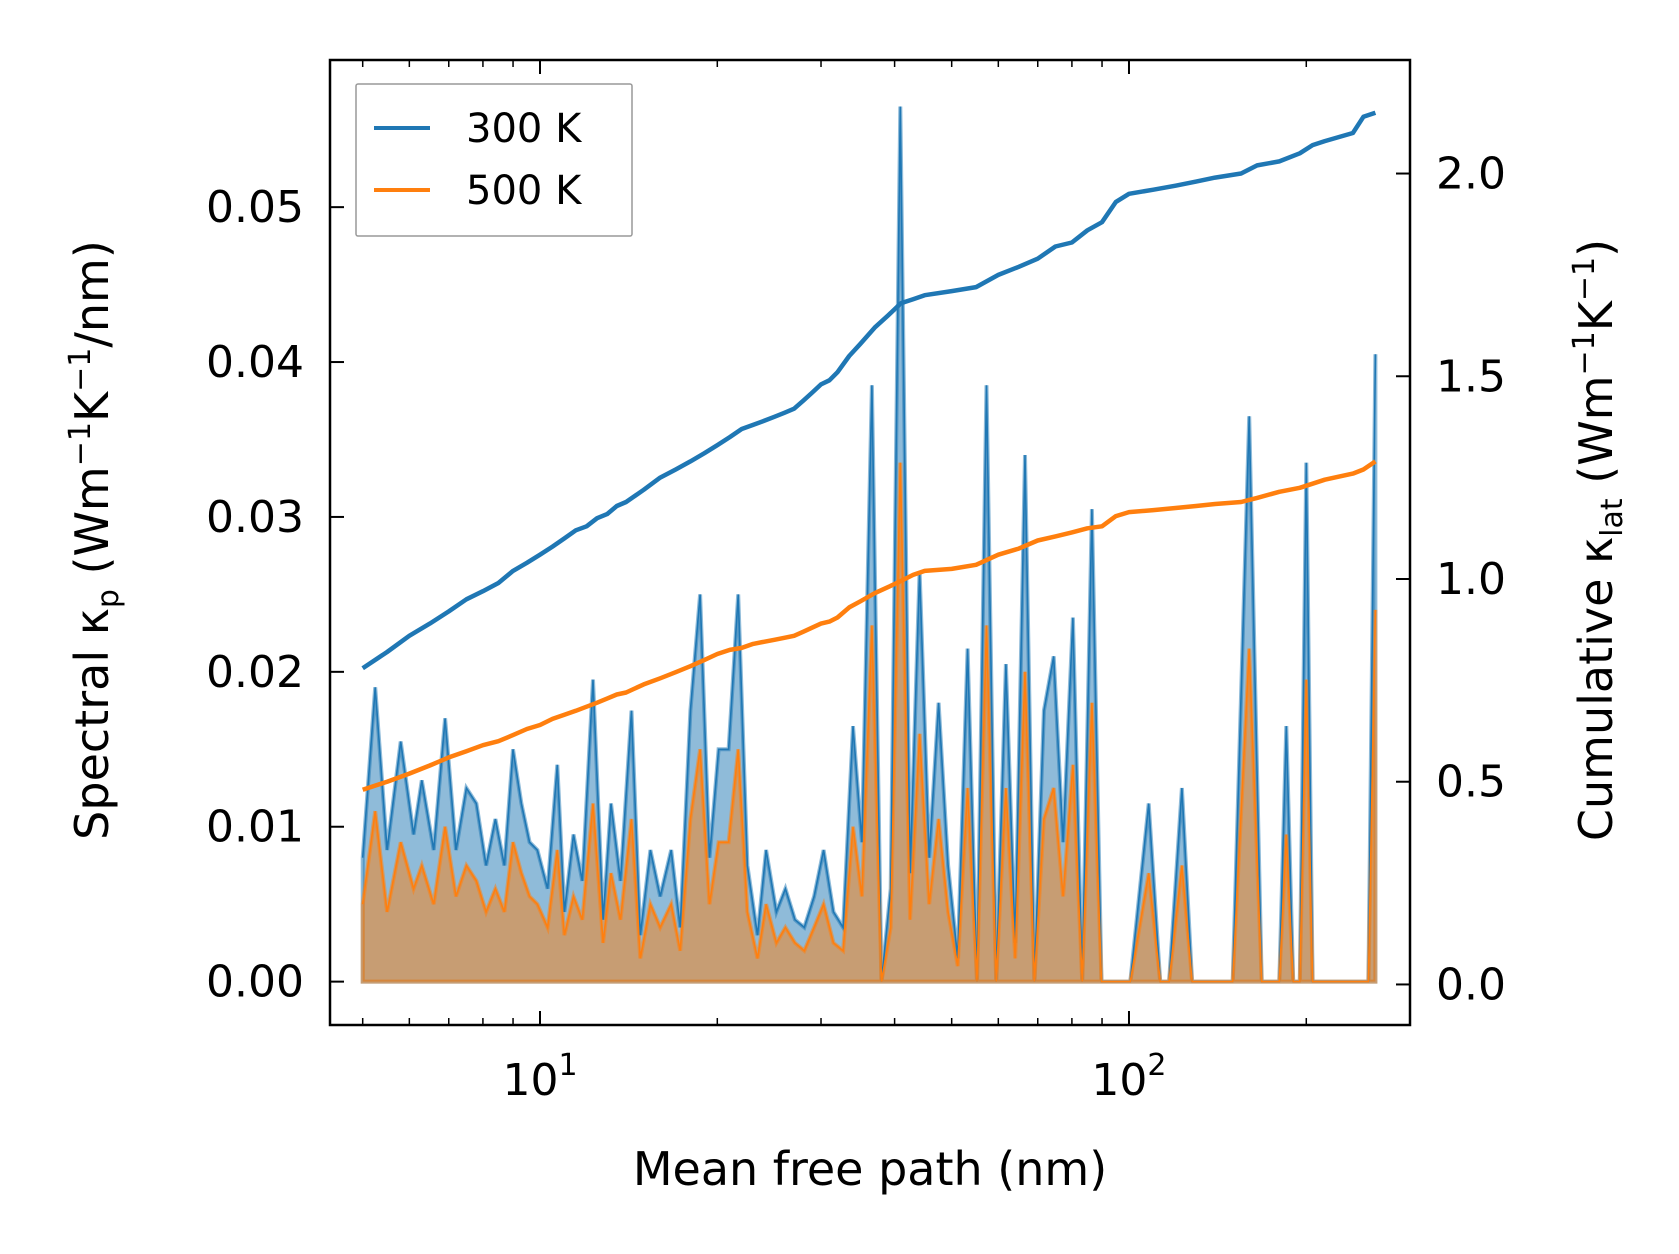  I want to click on legend-box, so click(494, 160).